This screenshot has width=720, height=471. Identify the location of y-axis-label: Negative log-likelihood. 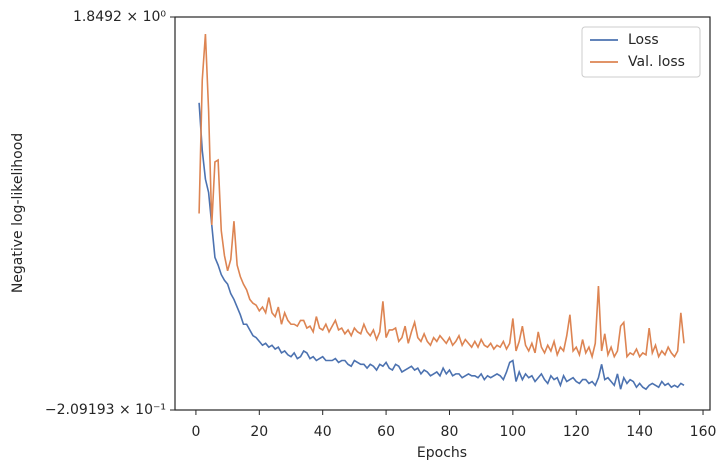
(18, 213).